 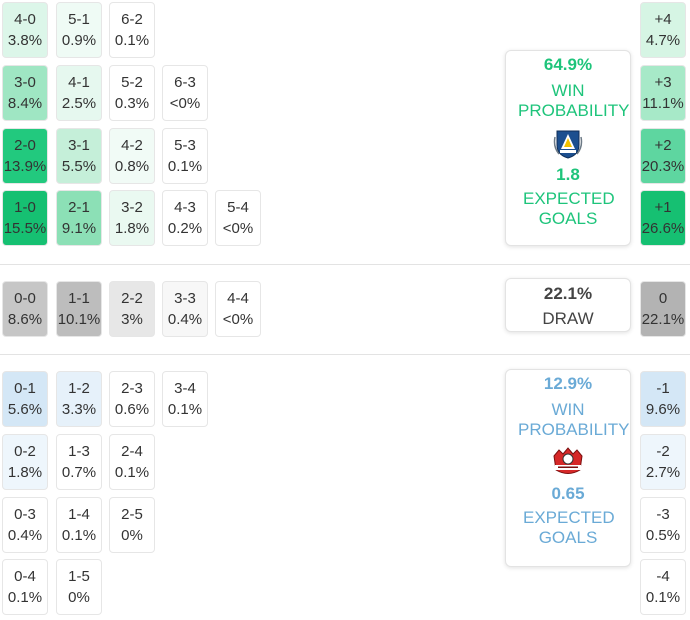 I want to click on score-cell: 2-3 0.6%, so click(x=132, y=399).